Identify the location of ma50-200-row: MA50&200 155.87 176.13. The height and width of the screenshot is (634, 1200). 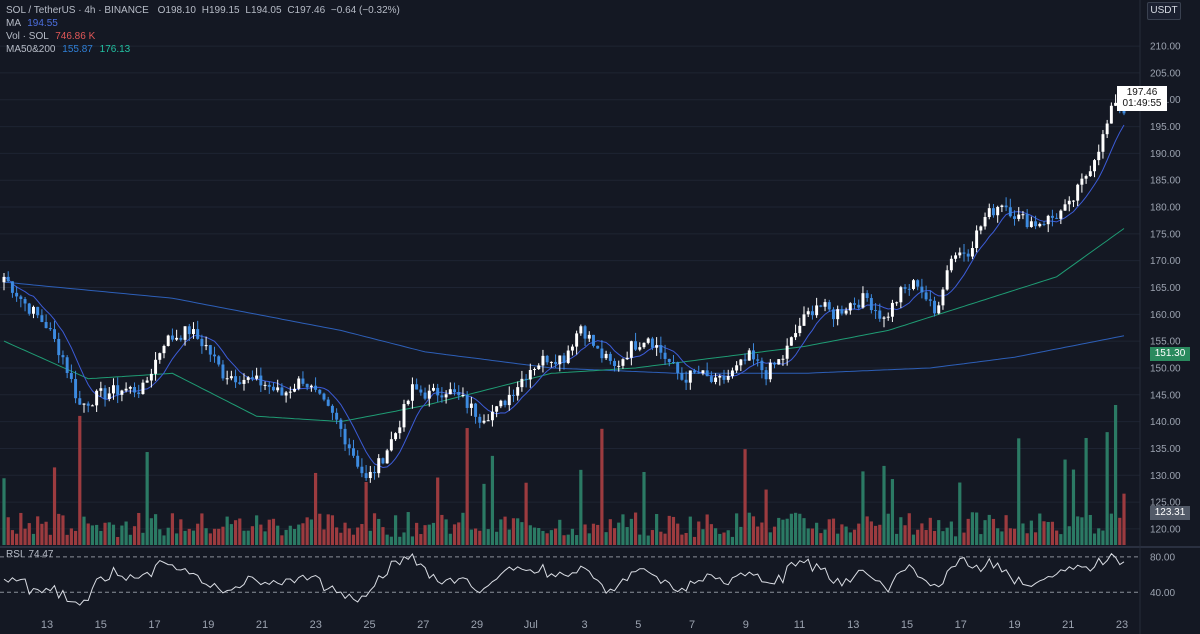
(203, 49).